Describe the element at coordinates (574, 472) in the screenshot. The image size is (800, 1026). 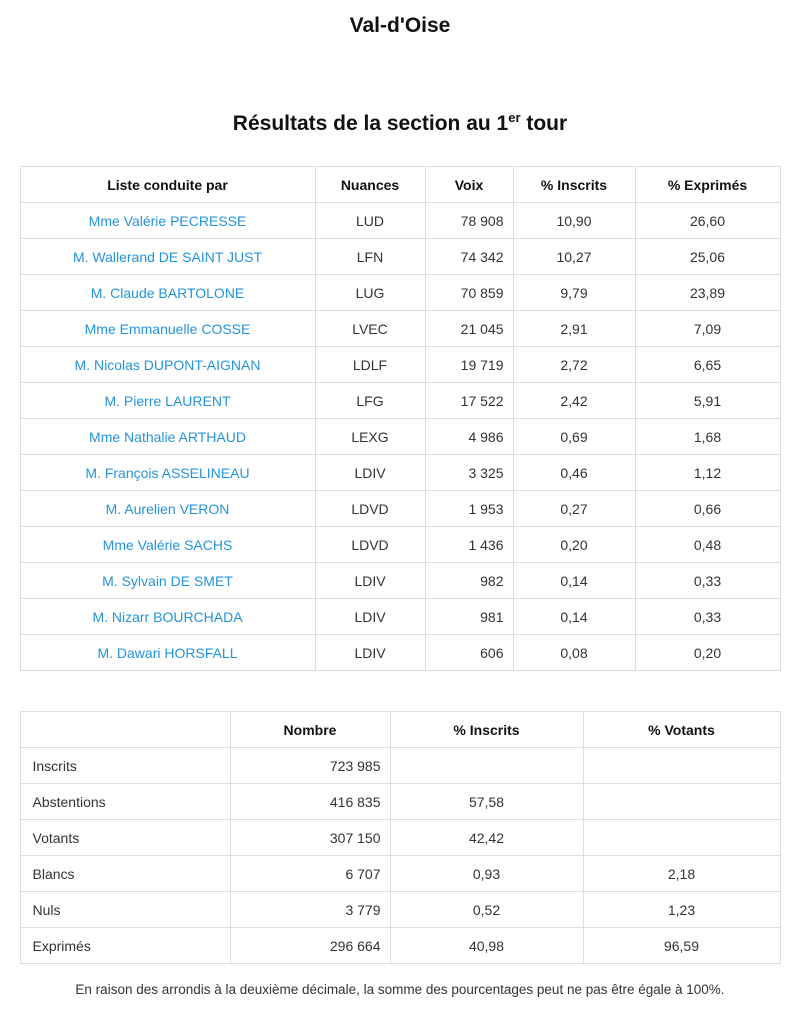
I see `pct-inscrits-cell: 0,46` at that location.